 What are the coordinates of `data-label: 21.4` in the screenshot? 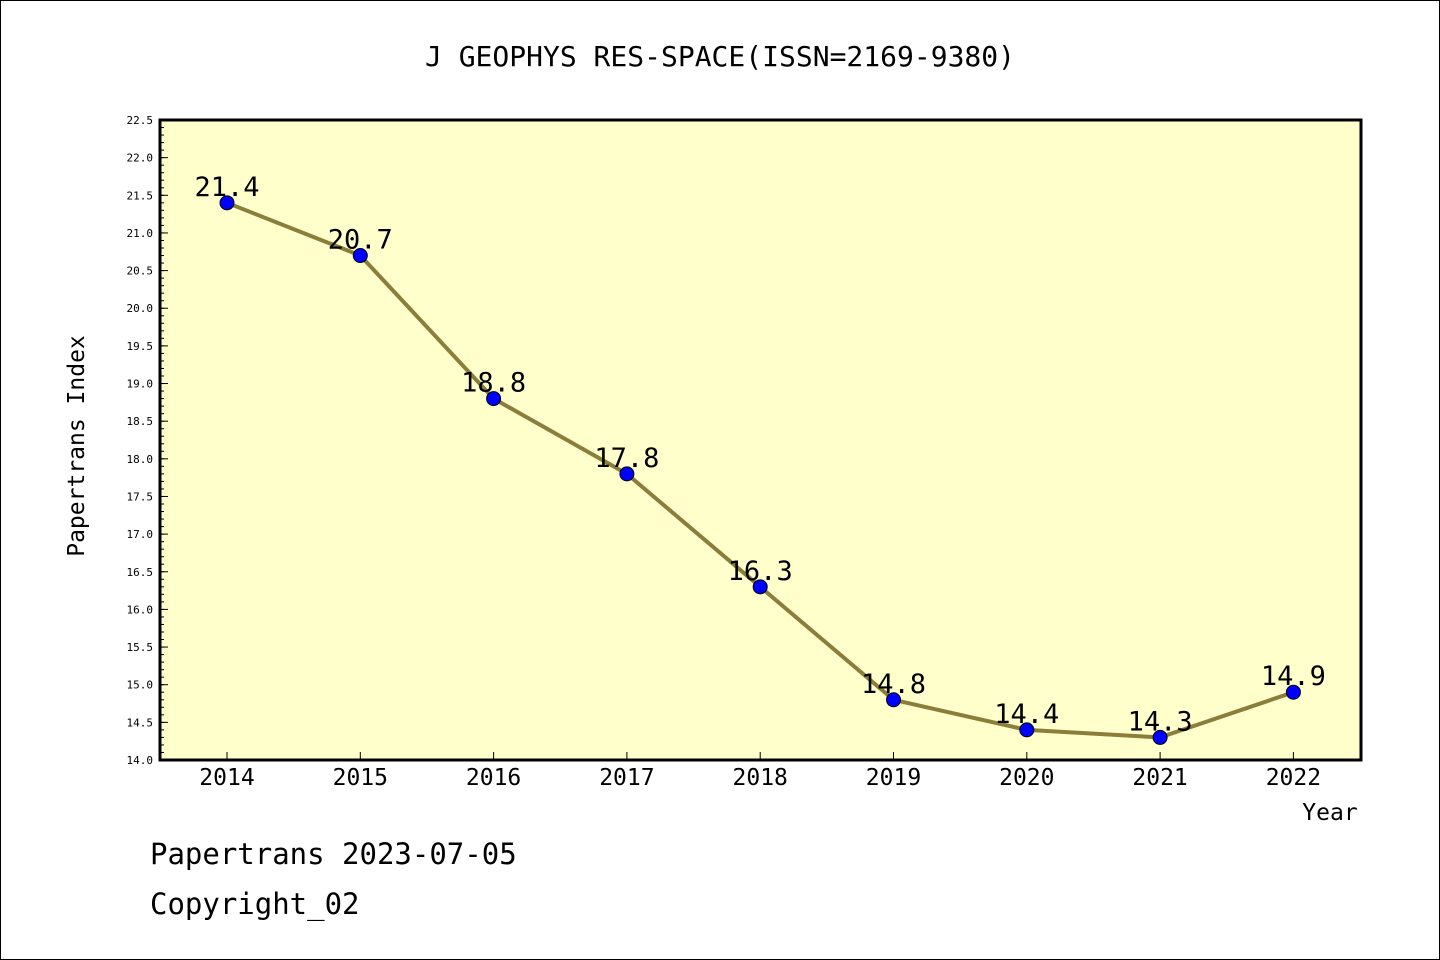 It's located at (226, 187).